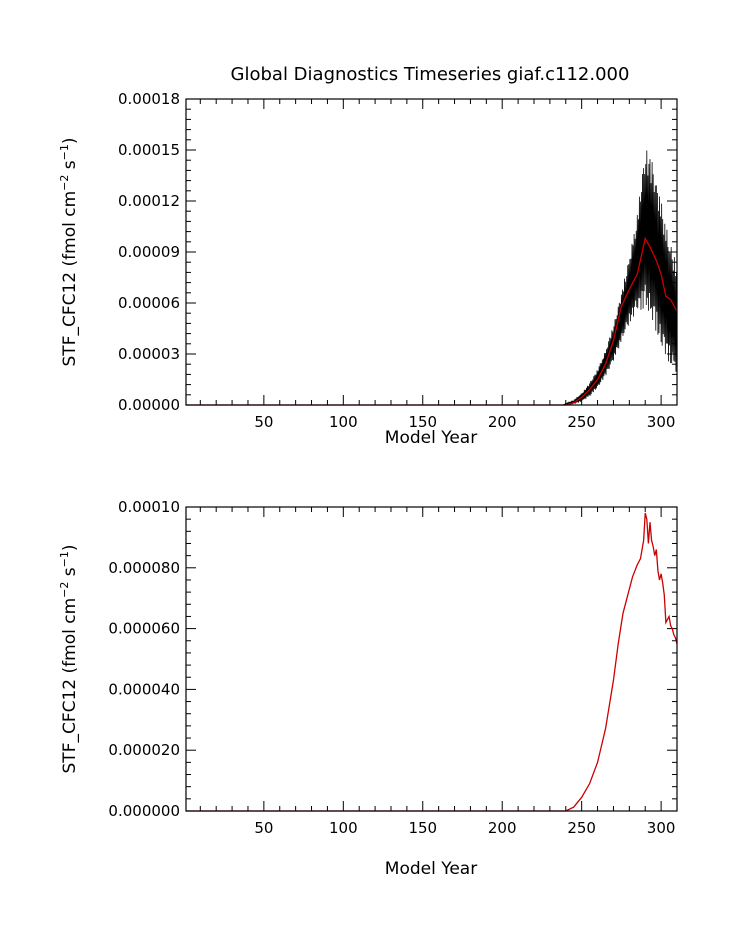 The image size is (733, 945). What do you see at coordinates (343, 422) in the screenshot?
I see `top-chart-x-tick-label: 100` at bounding box center [343, 422].